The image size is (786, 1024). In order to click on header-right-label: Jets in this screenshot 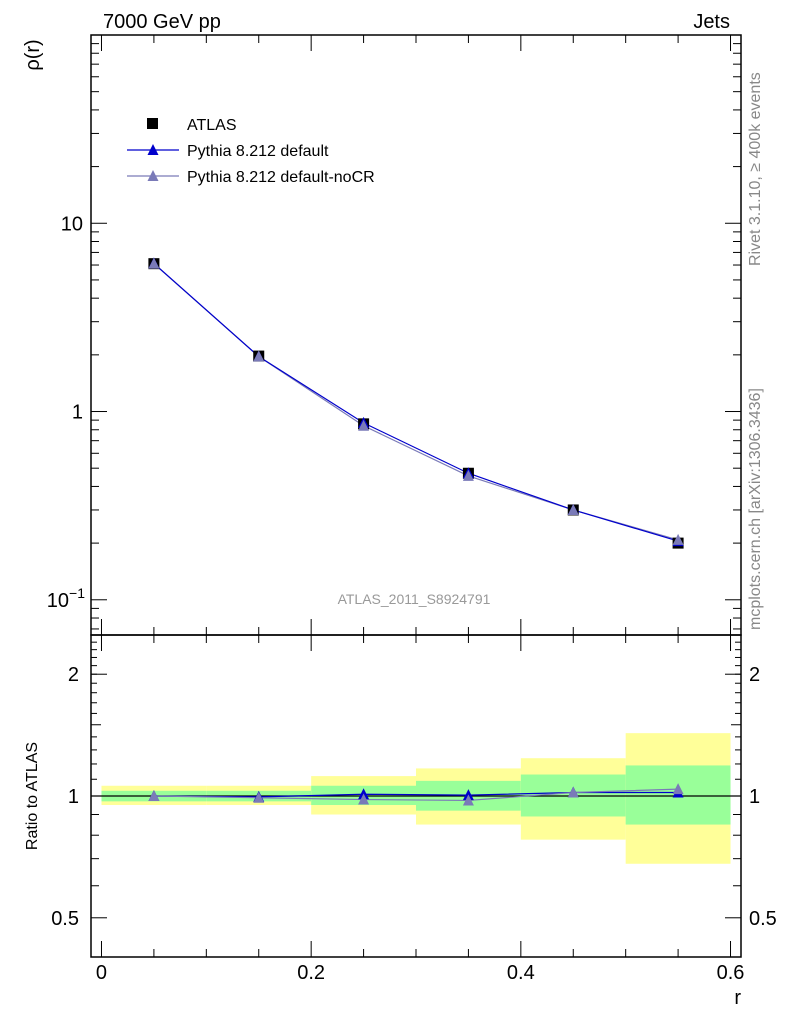, I will do `click(711, 22)`.